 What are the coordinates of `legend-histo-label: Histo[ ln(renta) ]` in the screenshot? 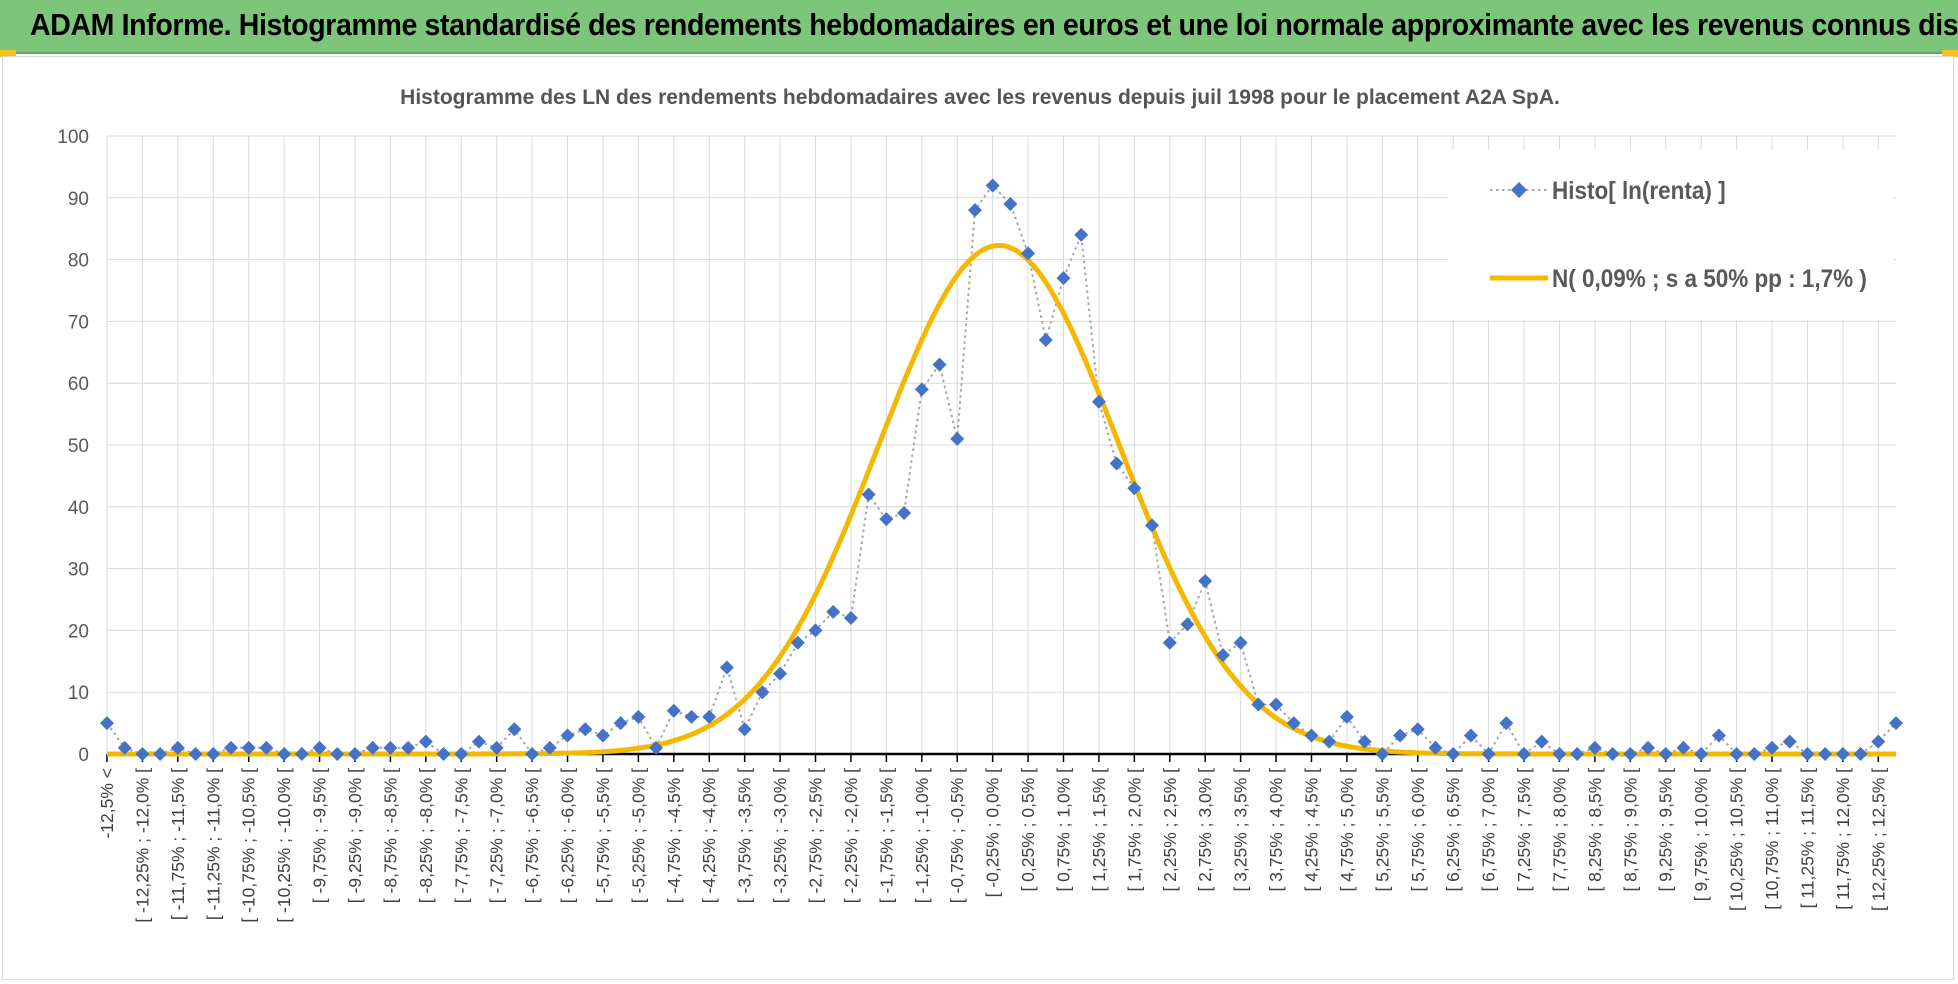 It's located at (1639, 191).